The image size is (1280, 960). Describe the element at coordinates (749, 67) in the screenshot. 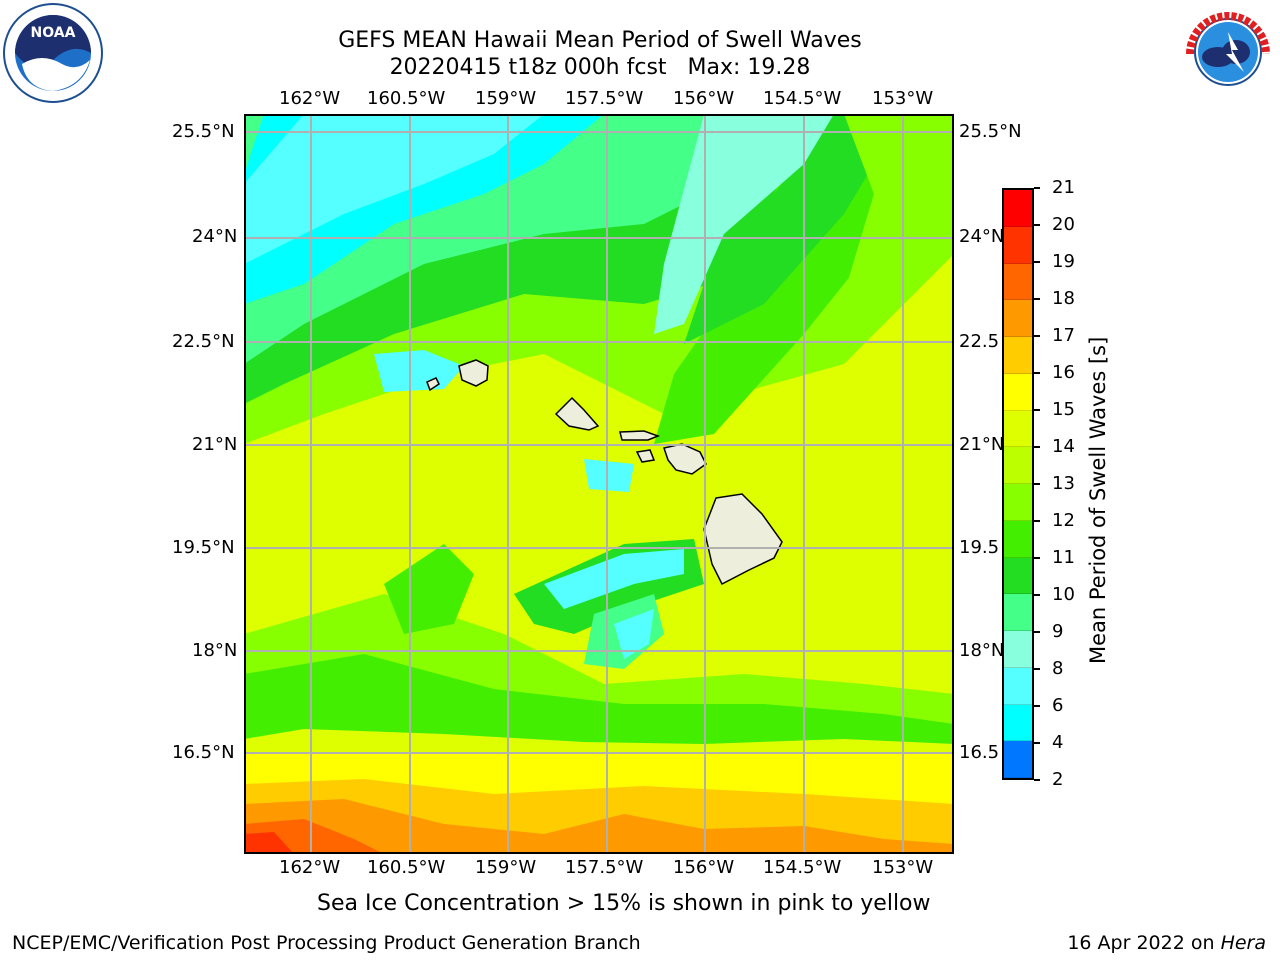

I see `max-label: Max: 19.28` at that location.